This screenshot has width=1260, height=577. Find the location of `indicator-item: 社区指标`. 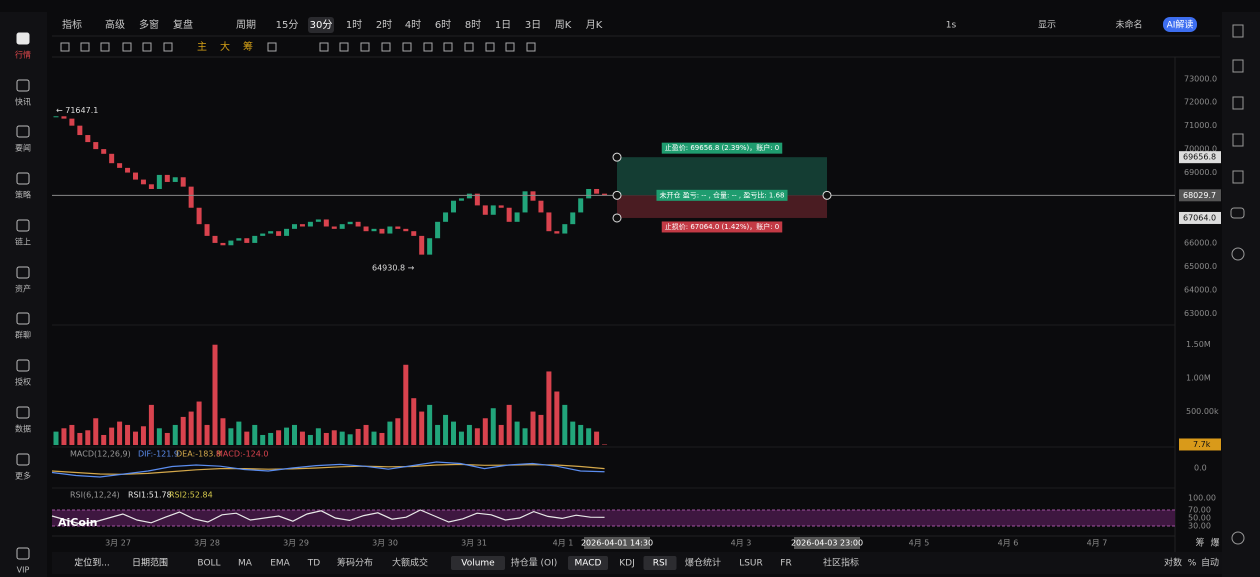

indicator-item: 社区指标 is located at coordinates (841, 563).